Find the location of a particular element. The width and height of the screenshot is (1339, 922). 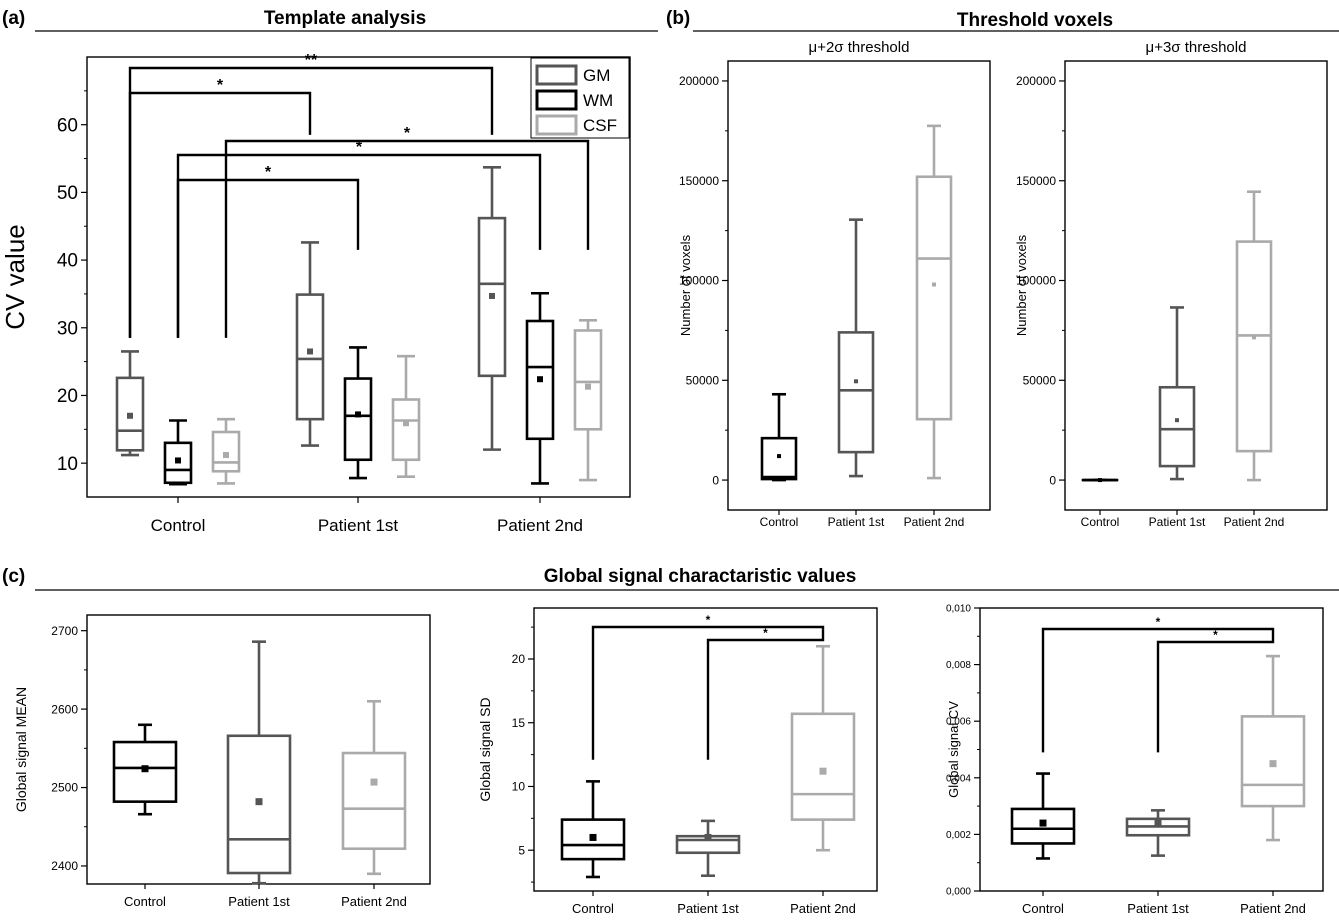

y-tick-label: 0,006 is located at coordinates (958, 722).